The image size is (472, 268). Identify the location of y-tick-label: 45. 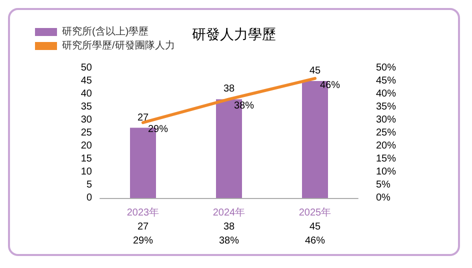
(86, 81).